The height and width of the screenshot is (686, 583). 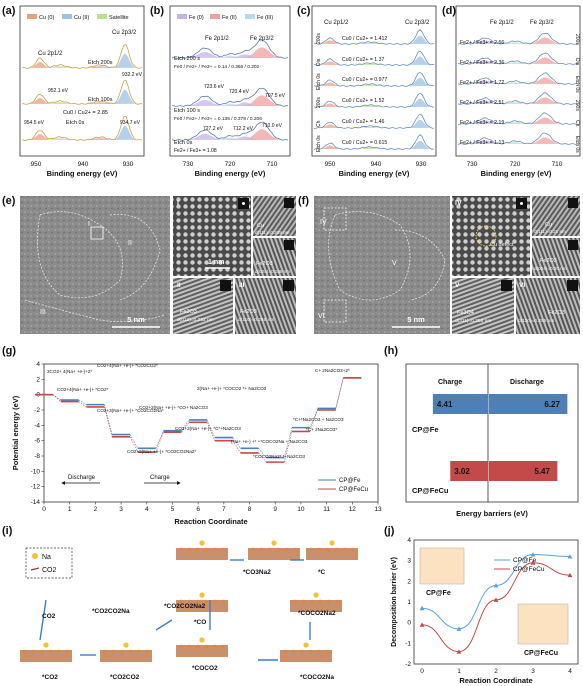 What do you see at coordinates (556, 313) in the screenshot?
I see `inset-f-fe2o3-b: Fe2O3` at bounding box center [556, 313].